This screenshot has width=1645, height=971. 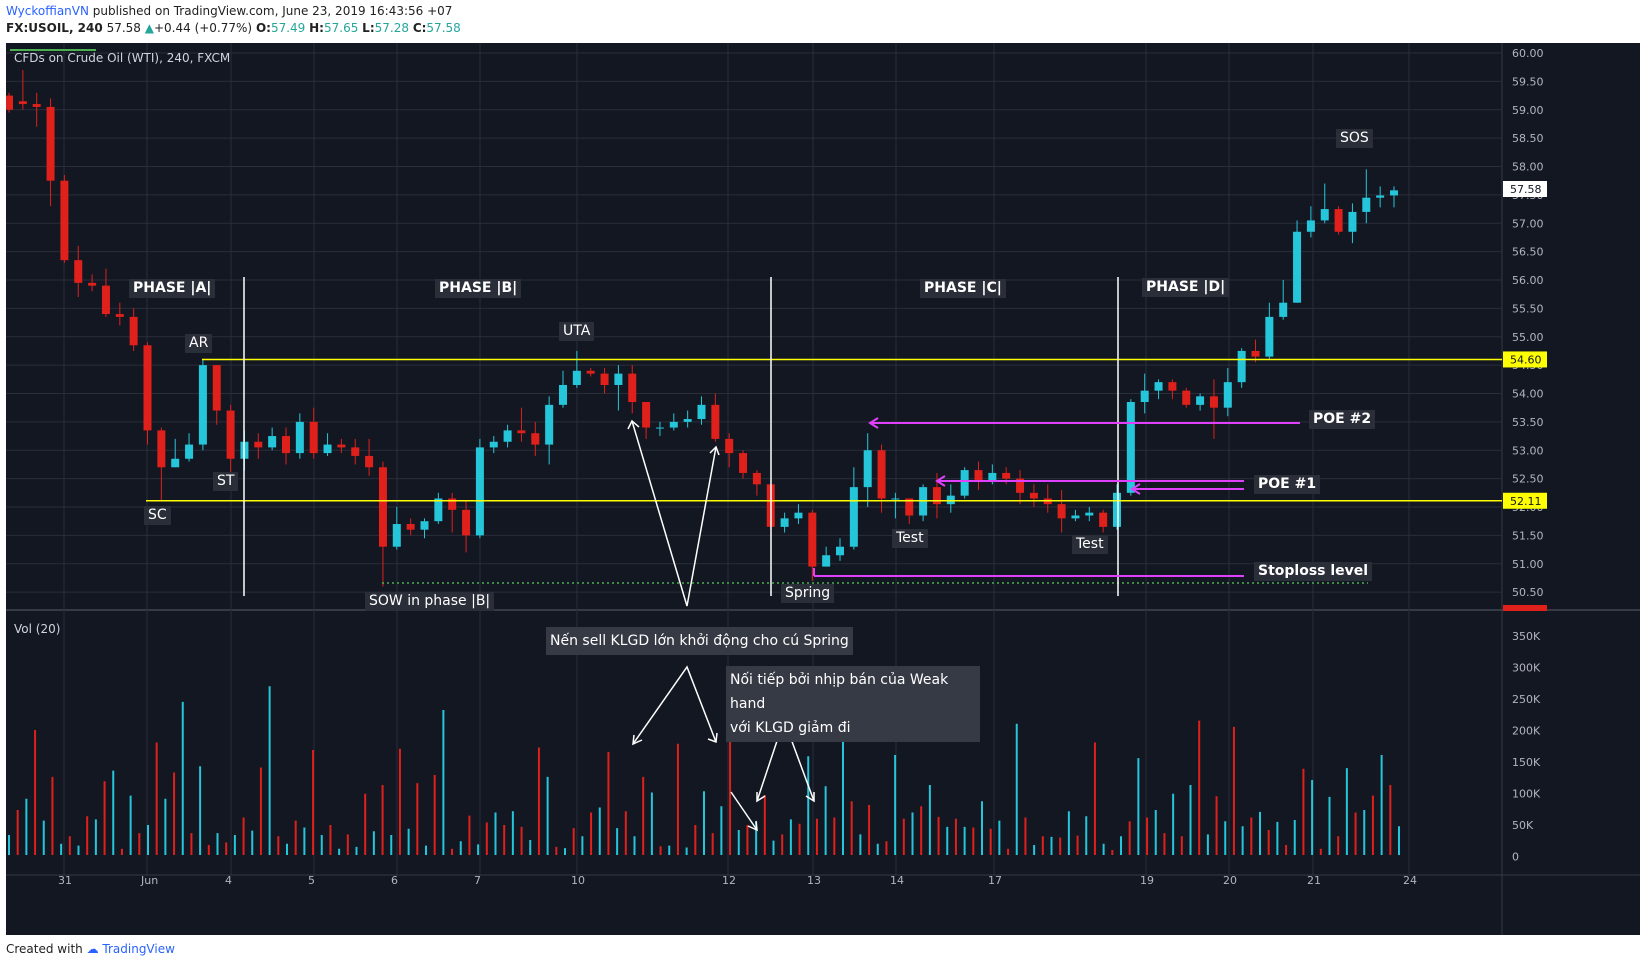 What do you see at coordinates (963, 288) in the screenshot?
I see `phase-c-label: PHASE |C|` at bounding box center [963, 288].